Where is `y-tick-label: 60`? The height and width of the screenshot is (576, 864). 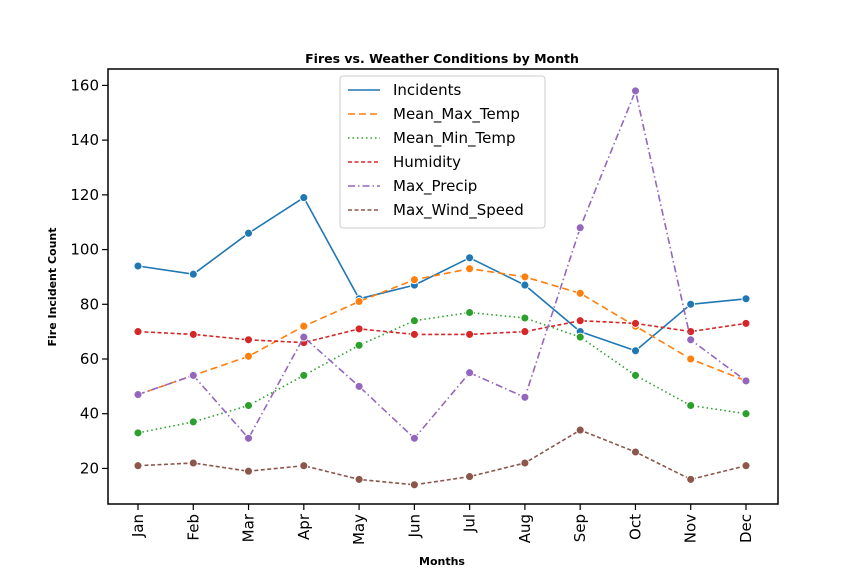 y-tick-label: 60 is located at coordinates (89, 359).